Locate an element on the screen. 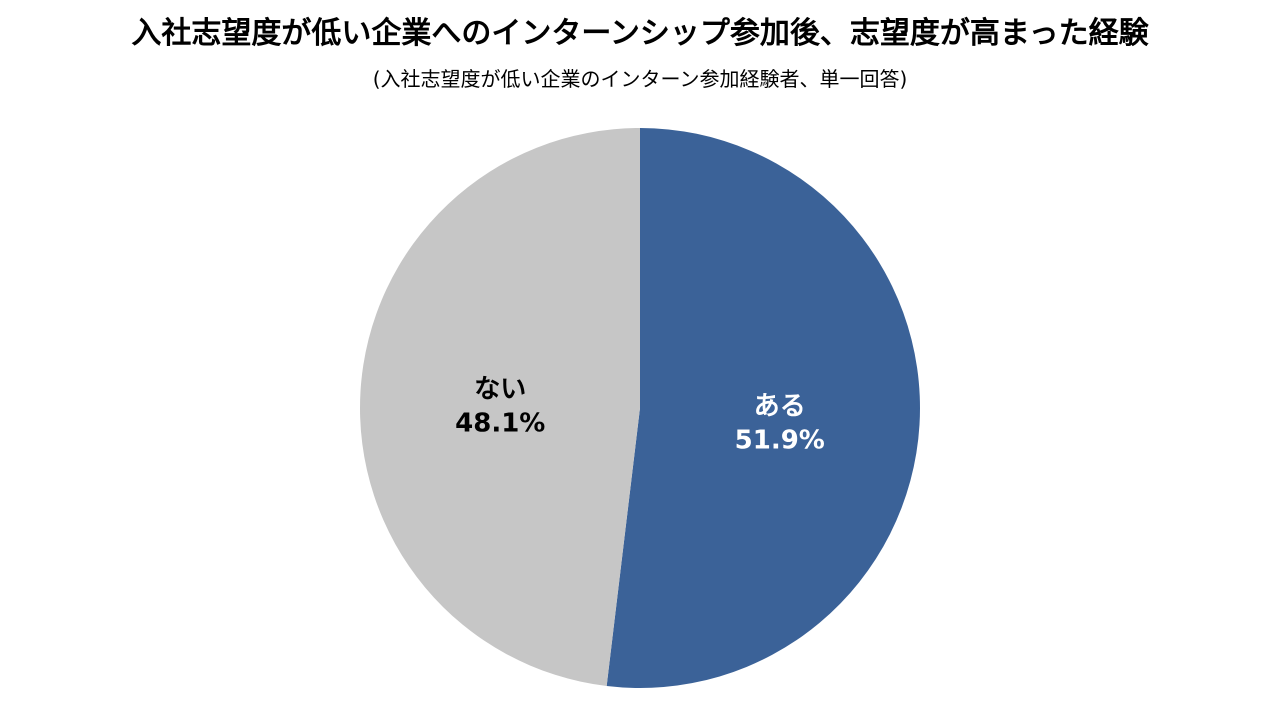 This screenshot has height=705, width=1280. slice-label-0: ある is located at coordinates (780, 406).